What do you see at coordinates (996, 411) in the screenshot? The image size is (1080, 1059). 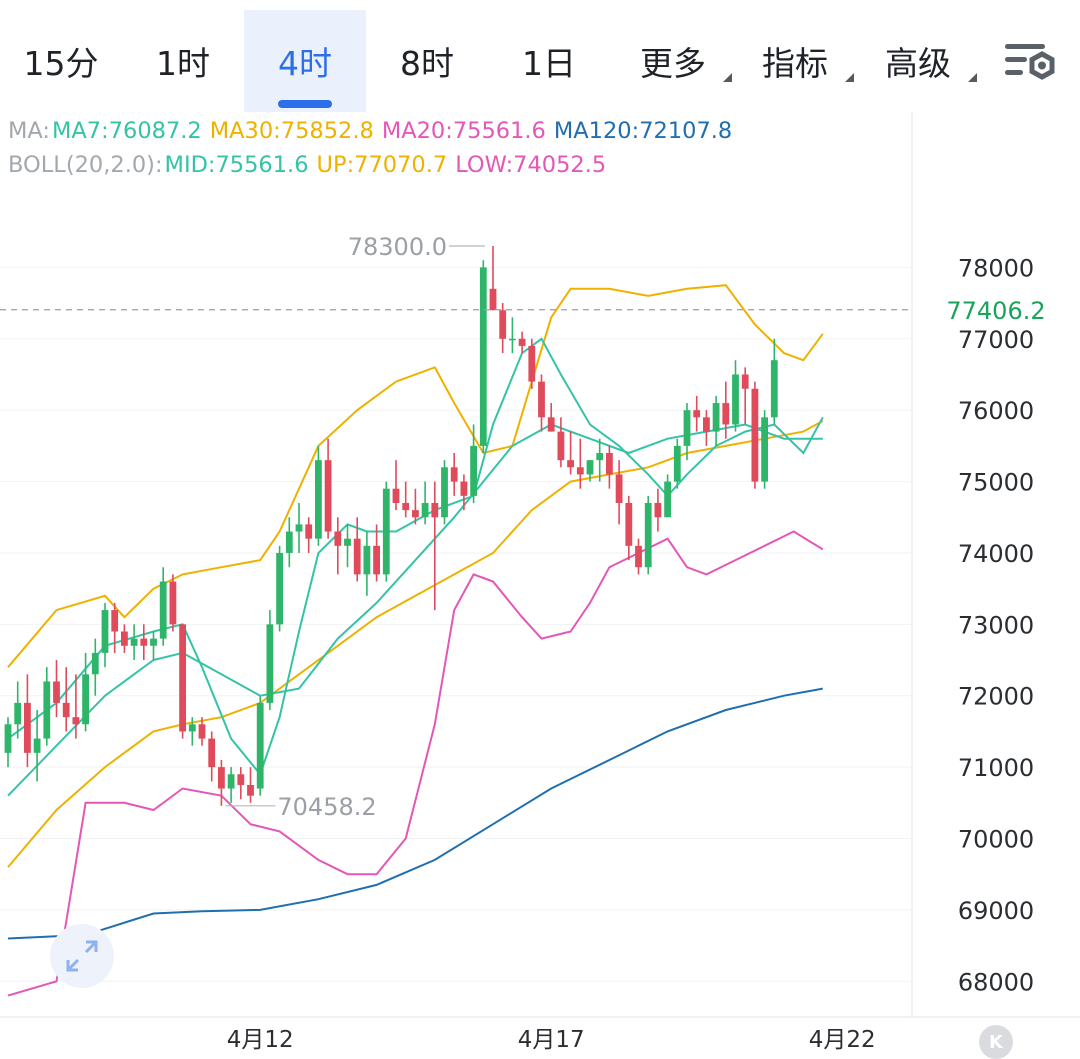 I see `y-tick-label: 76000` at bounding box center [996, 411].